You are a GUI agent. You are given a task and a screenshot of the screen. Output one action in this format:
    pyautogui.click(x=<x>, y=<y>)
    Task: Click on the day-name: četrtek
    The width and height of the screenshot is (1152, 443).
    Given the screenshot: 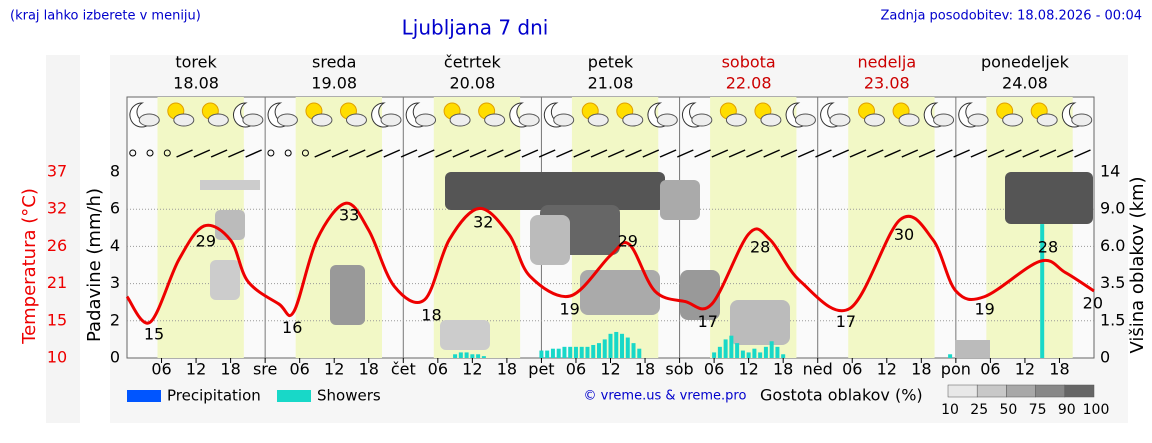 What is the action you would take?
    pyautogui.click(x=473, y=62)
    